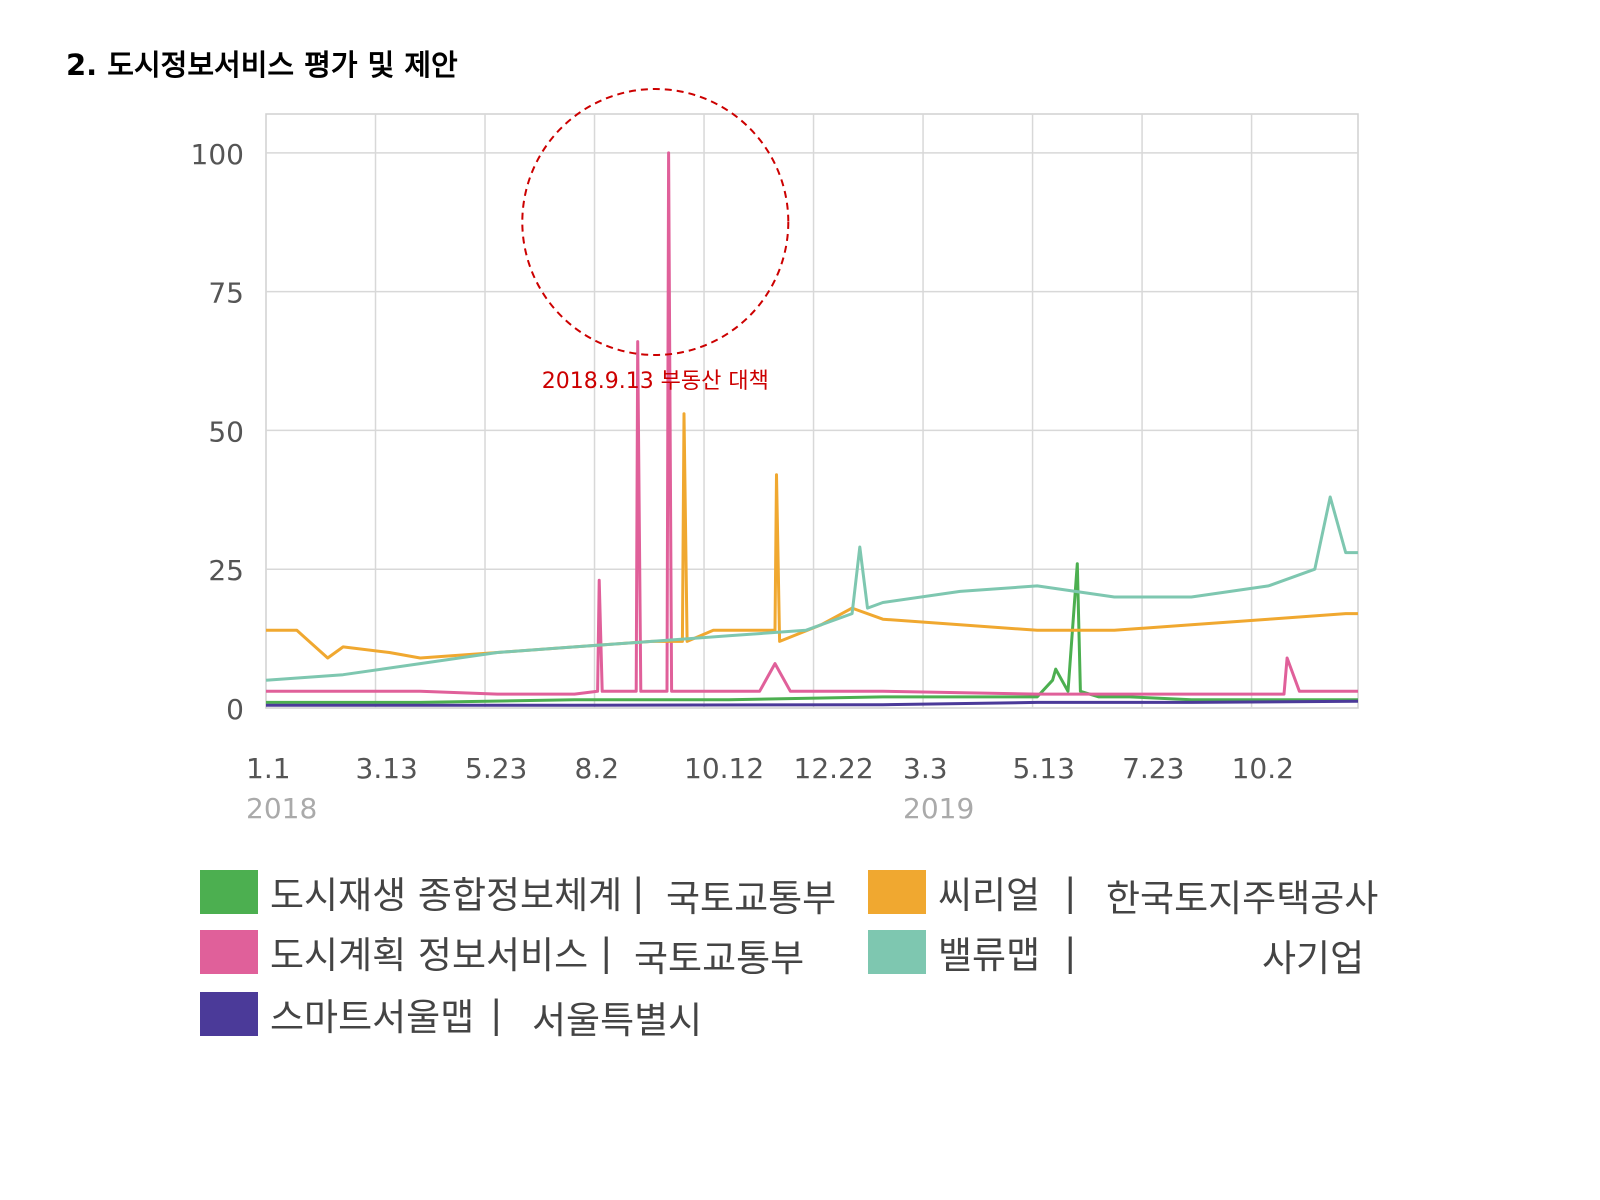 The image size is (1600, 1200). What do you see at coordinates (372, 1017) in the screenshot?
I see `legend-series-name: 스마트서울맵` at bounding box center [372, 1017].